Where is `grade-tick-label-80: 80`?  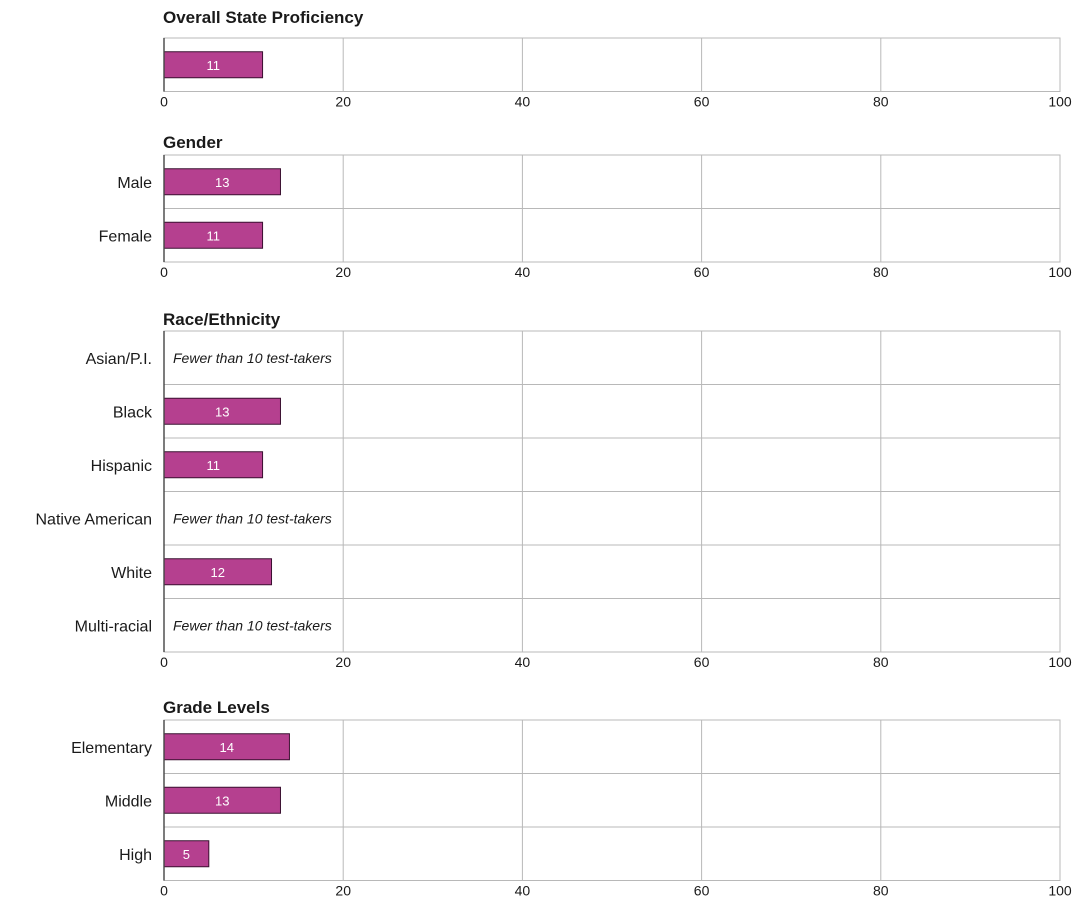
grade-tick-label-80: 80 is located at coordinates (881, 891).